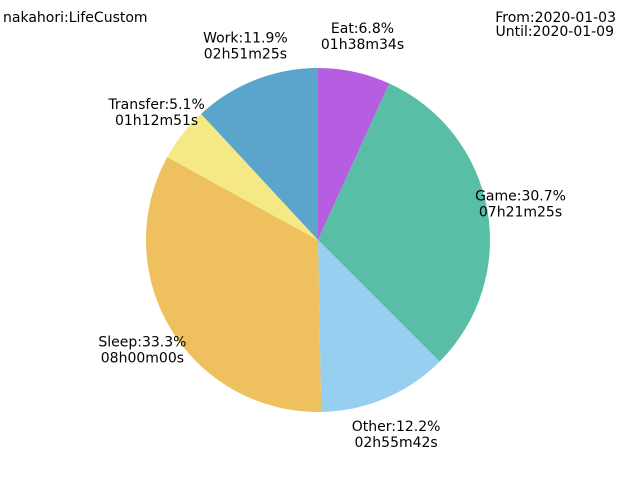 This screenshot has height=480, width=640. Describe the element at coordinates (555, 18) in the screenshot. I see `date-from: From:2020-01-03` at that location.